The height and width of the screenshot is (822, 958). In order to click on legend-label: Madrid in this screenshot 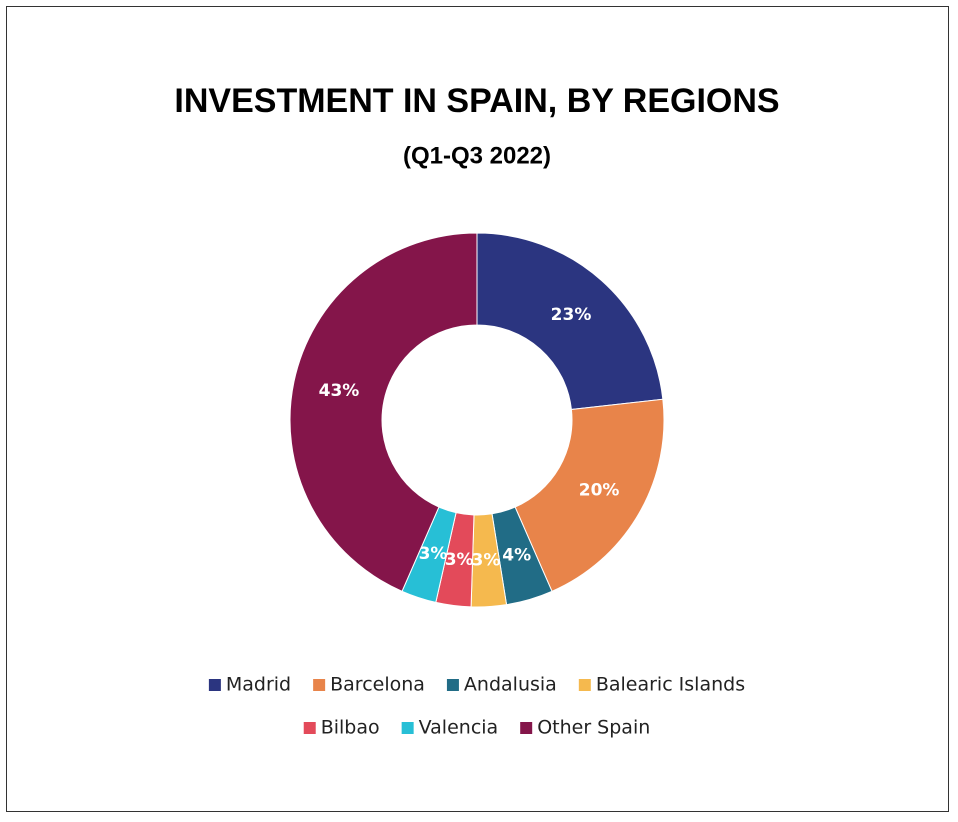, I will do `click(258, 685)`.